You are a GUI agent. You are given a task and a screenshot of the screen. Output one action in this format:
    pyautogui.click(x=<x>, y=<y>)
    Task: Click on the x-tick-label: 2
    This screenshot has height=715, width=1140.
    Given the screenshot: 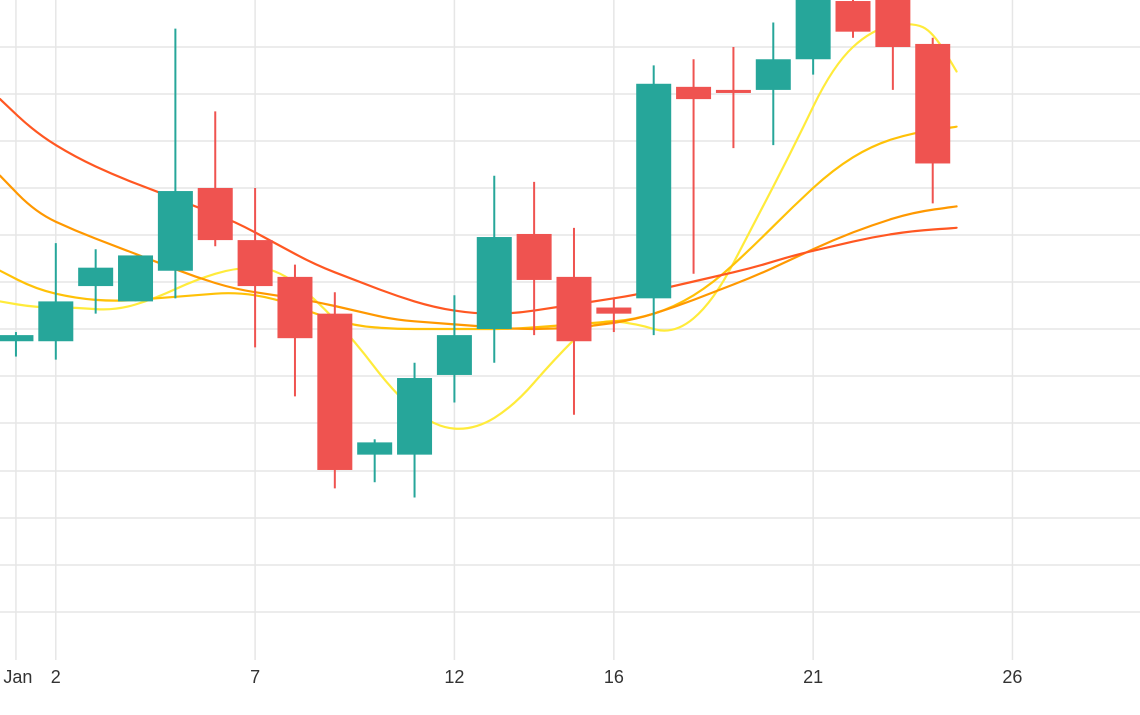 What is the action you would take?
    pyautogui.click(x=56, y=677)
    